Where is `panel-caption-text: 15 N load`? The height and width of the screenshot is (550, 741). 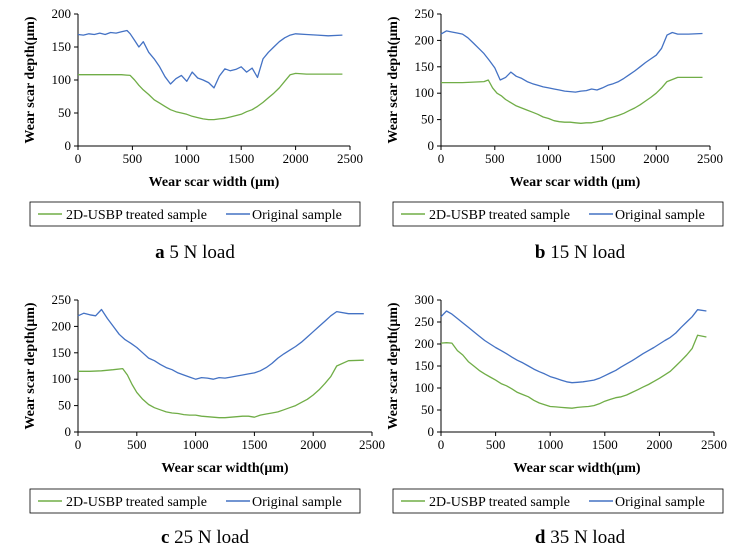 panel-caption-text: 15 N load is located at coordinates (587, 252).